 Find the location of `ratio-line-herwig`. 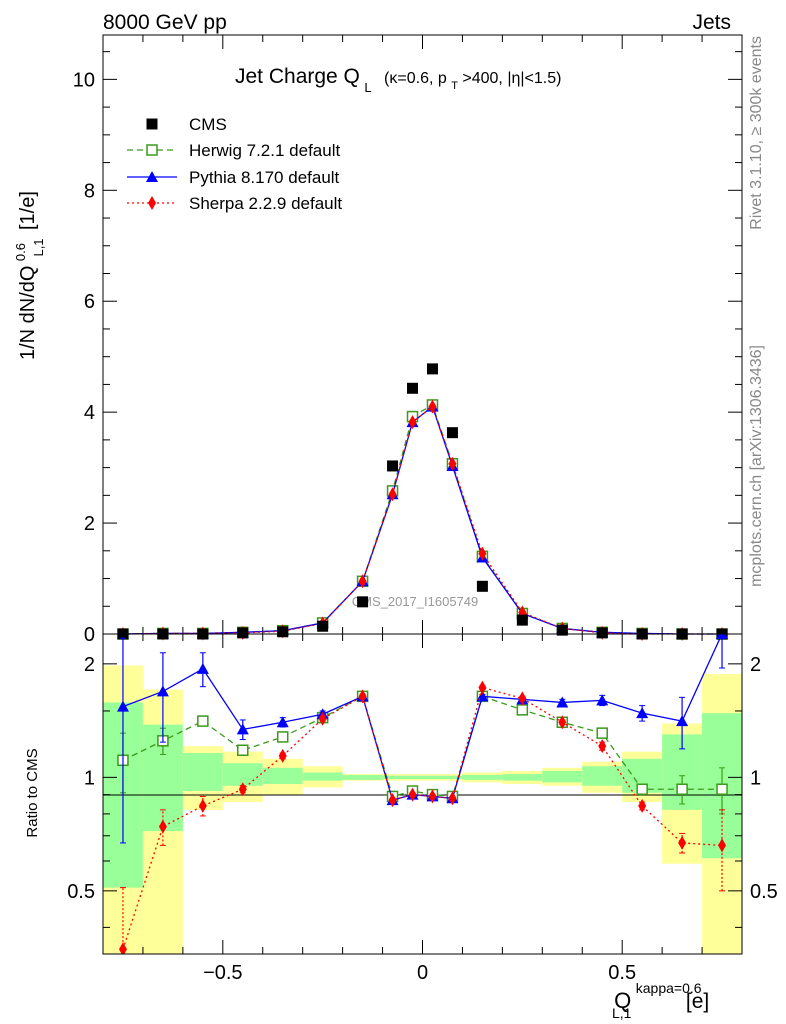

ratio-line-herwig is located at coordinates (422, 746).